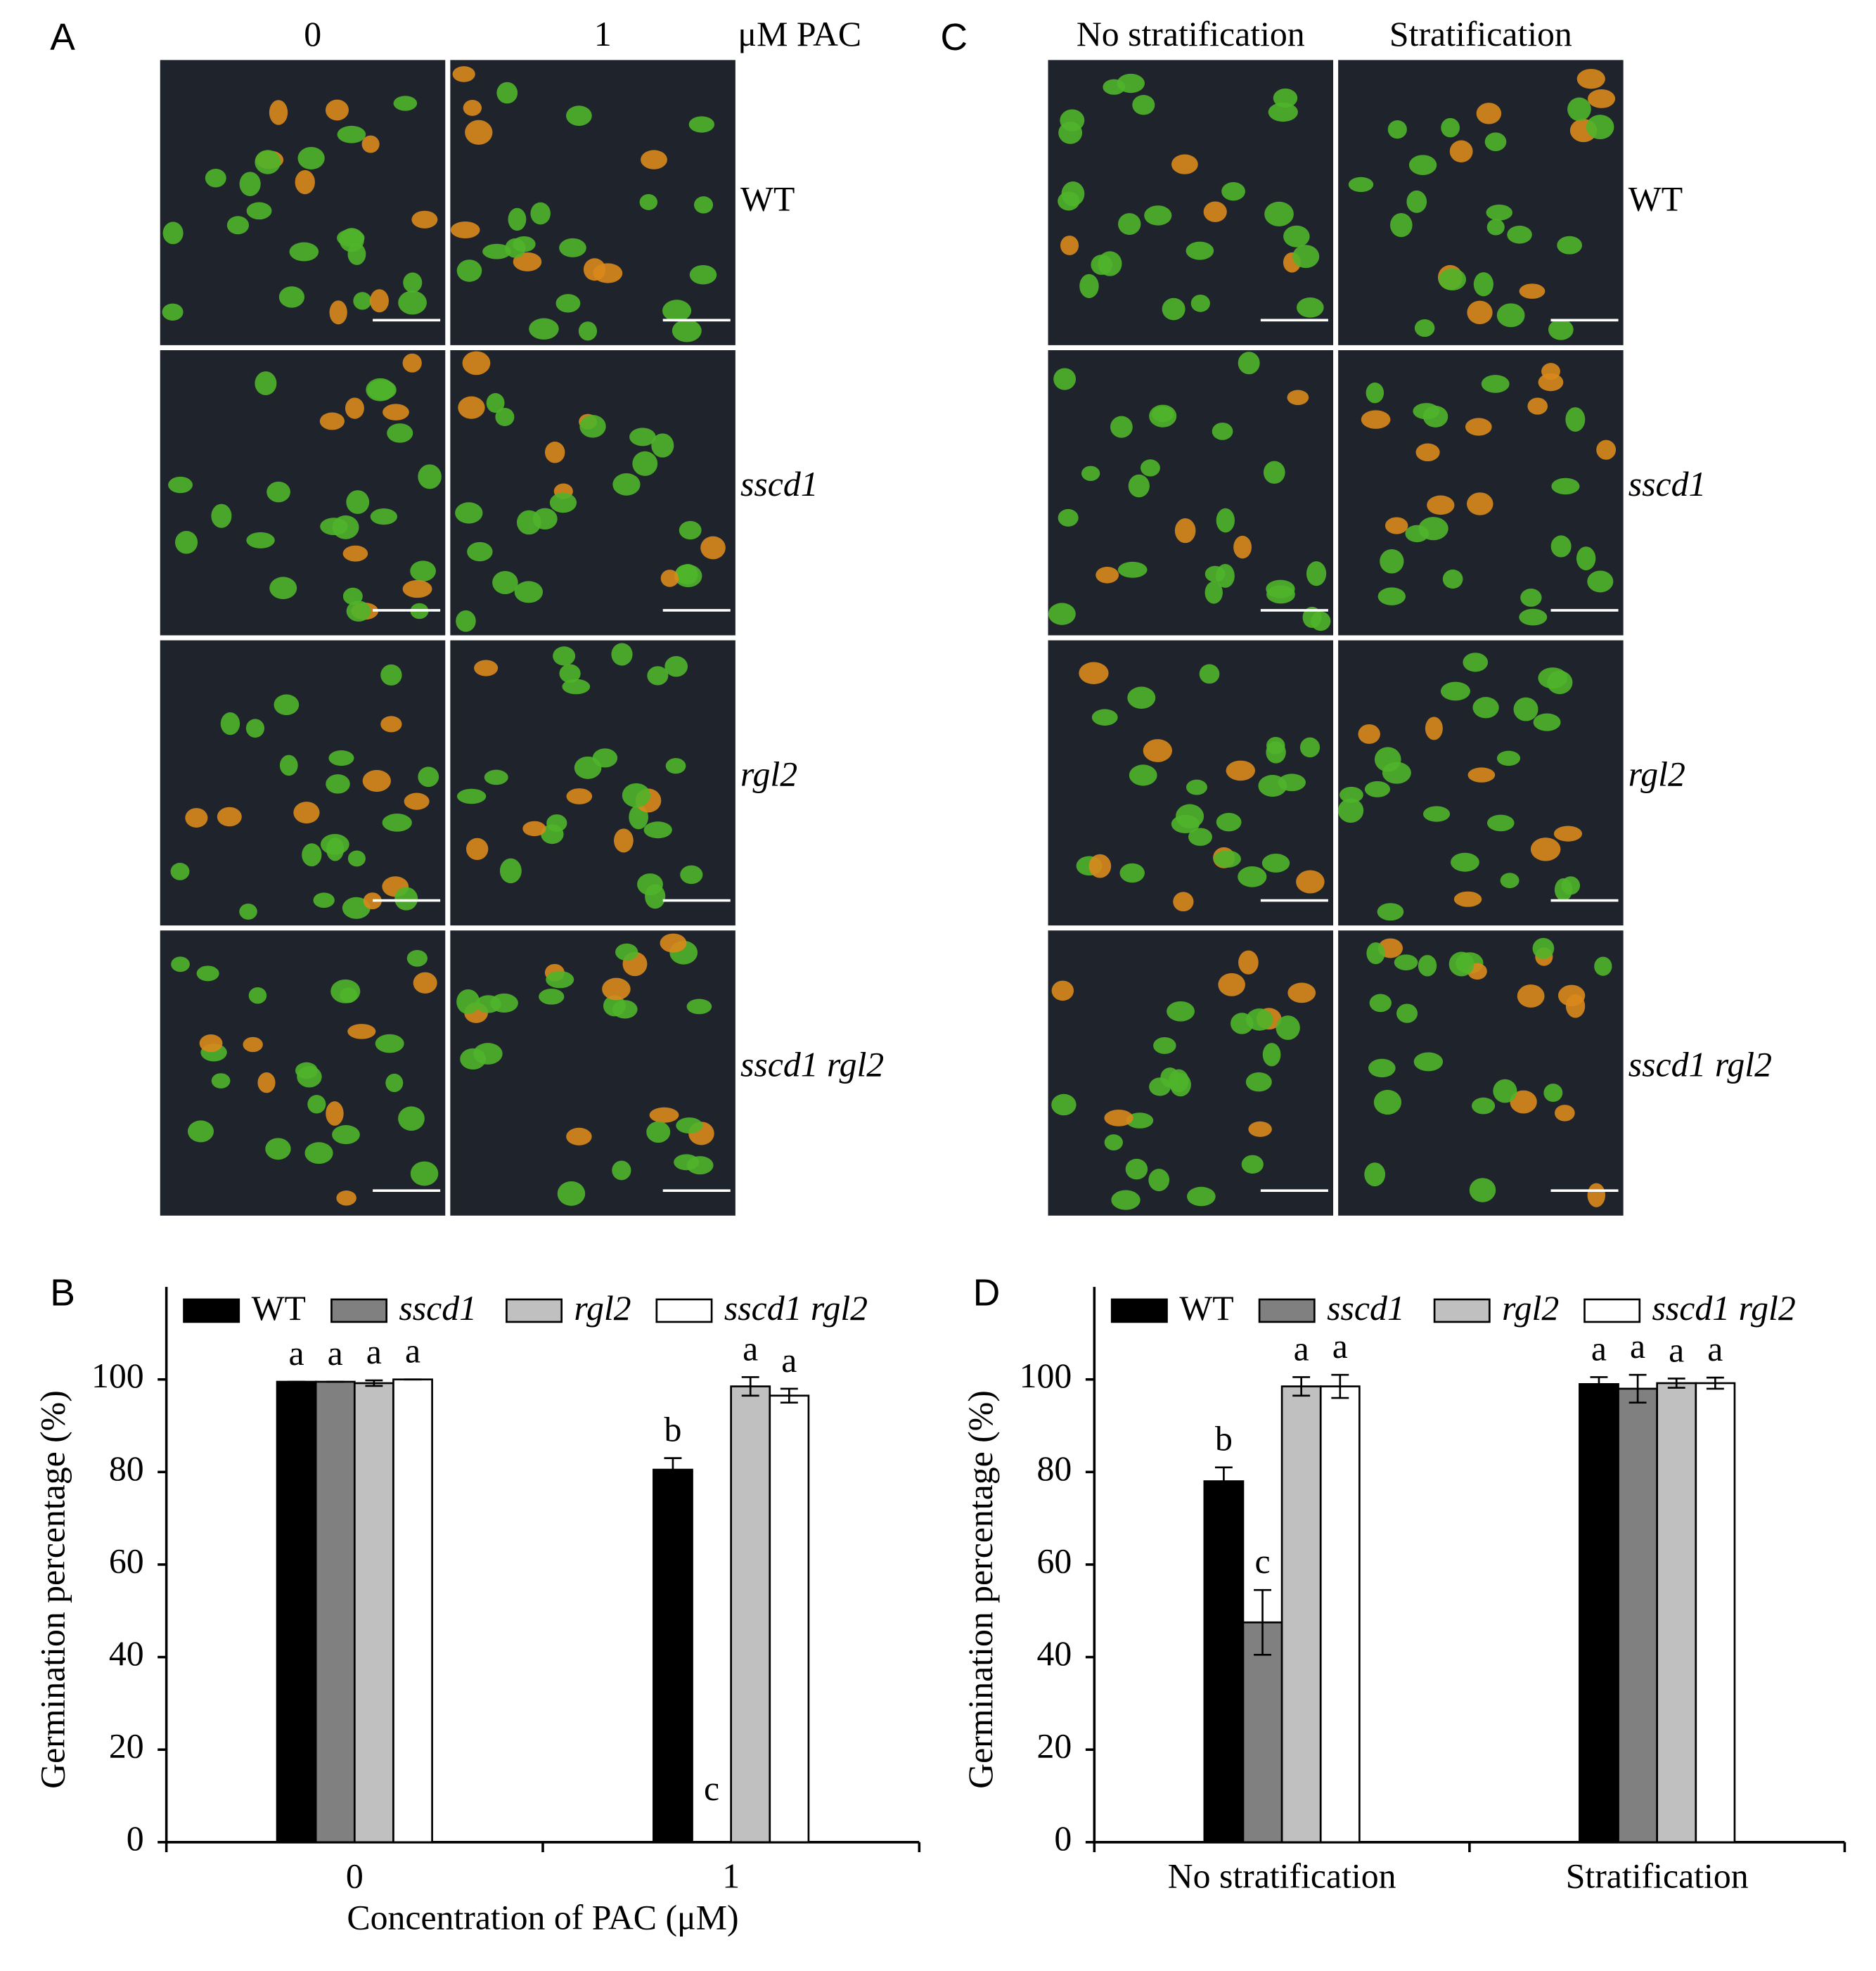 The height and width of the screenshot is (1971, 1876). I want to click on significance-letter: b, so click(673, 1429).